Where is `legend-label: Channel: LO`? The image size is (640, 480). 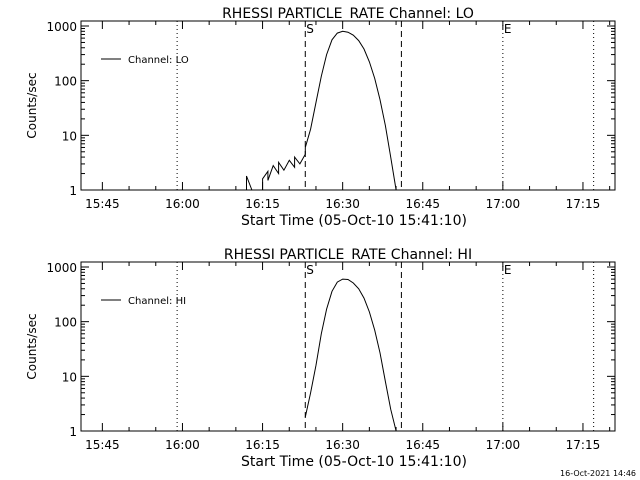
legend-label: Channel: LO is located at coordinates (158, 60).